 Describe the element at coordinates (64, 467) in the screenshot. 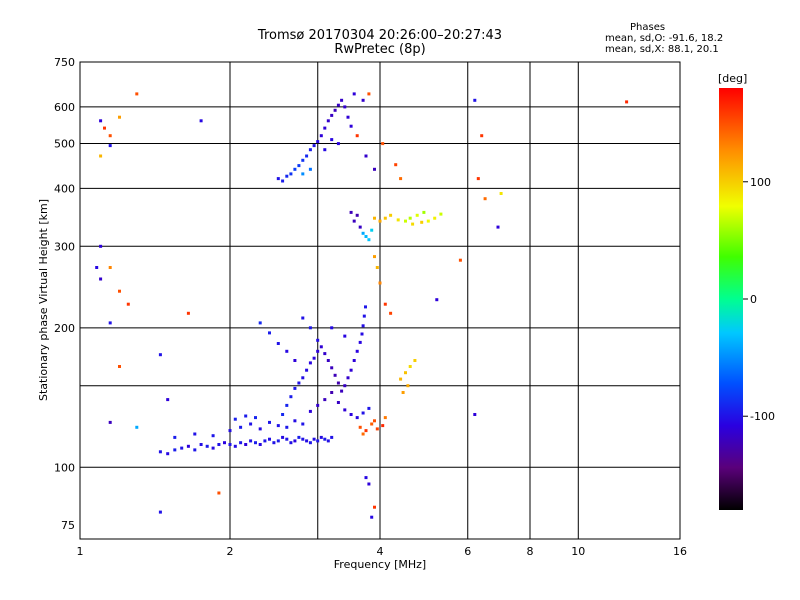

I see `y-tick-label: 100` at that location.